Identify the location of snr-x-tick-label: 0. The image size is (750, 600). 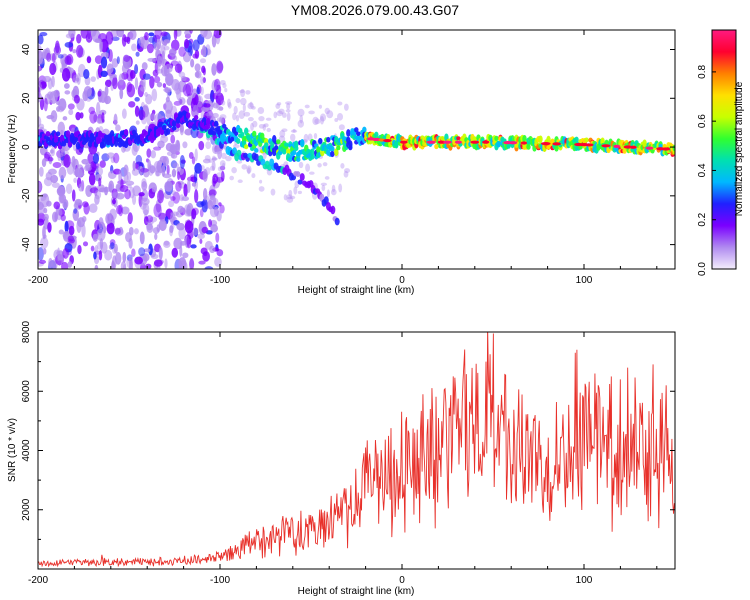
(402, 580).